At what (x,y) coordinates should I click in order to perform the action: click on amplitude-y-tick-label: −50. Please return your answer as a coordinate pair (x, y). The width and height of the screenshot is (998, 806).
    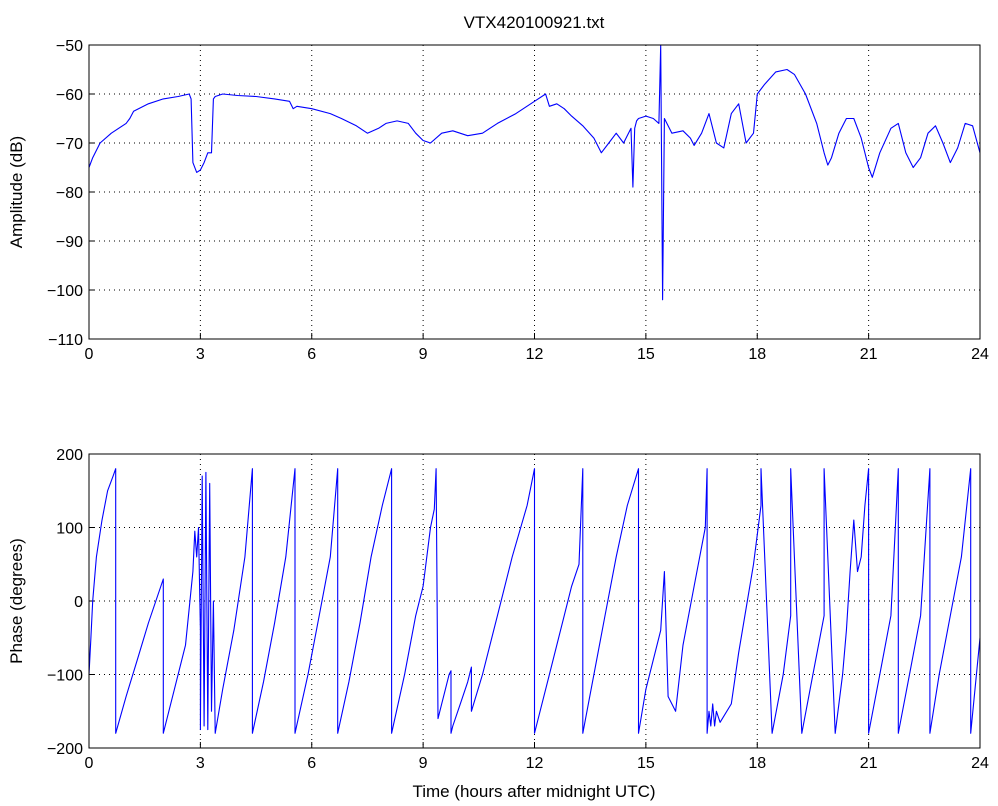
    Looking at the image, I should click on (69, 46).